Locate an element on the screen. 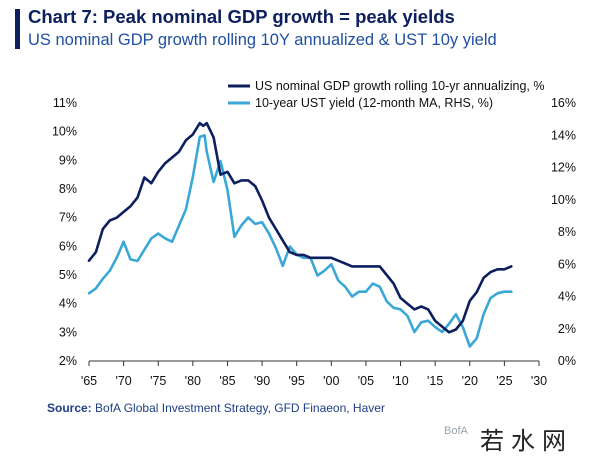 Image resolution: width=600 pixels, height=458 pixels. x-tick-label: '90 is located at coordinates (262, 381).